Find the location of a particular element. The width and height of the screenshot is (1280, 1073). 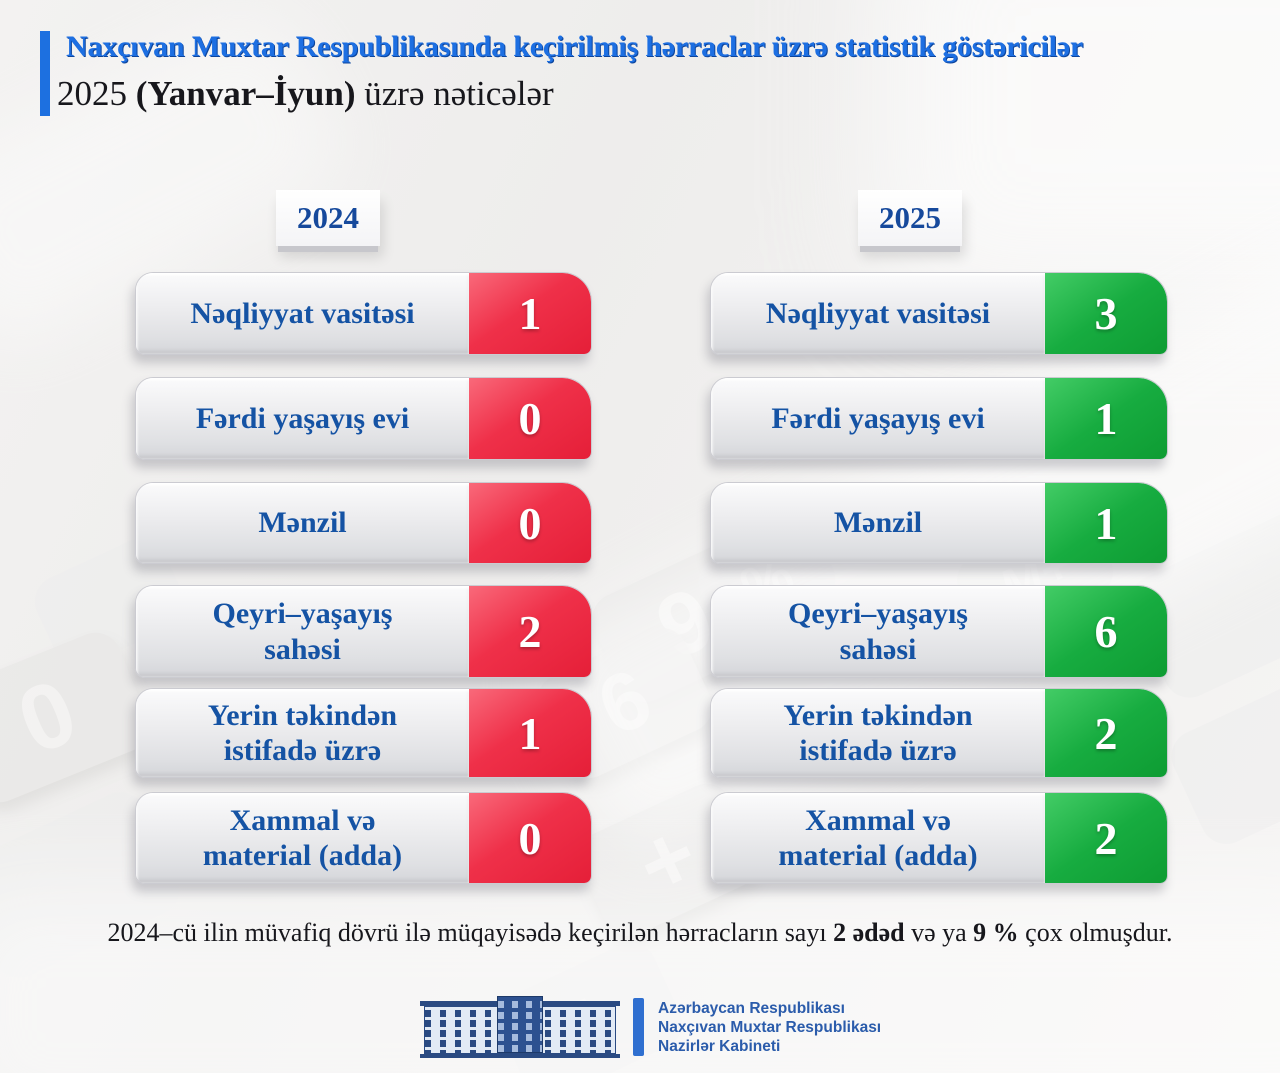

org-line-3: Nazirlər Kabineti is located at coordinates (719, 1046).